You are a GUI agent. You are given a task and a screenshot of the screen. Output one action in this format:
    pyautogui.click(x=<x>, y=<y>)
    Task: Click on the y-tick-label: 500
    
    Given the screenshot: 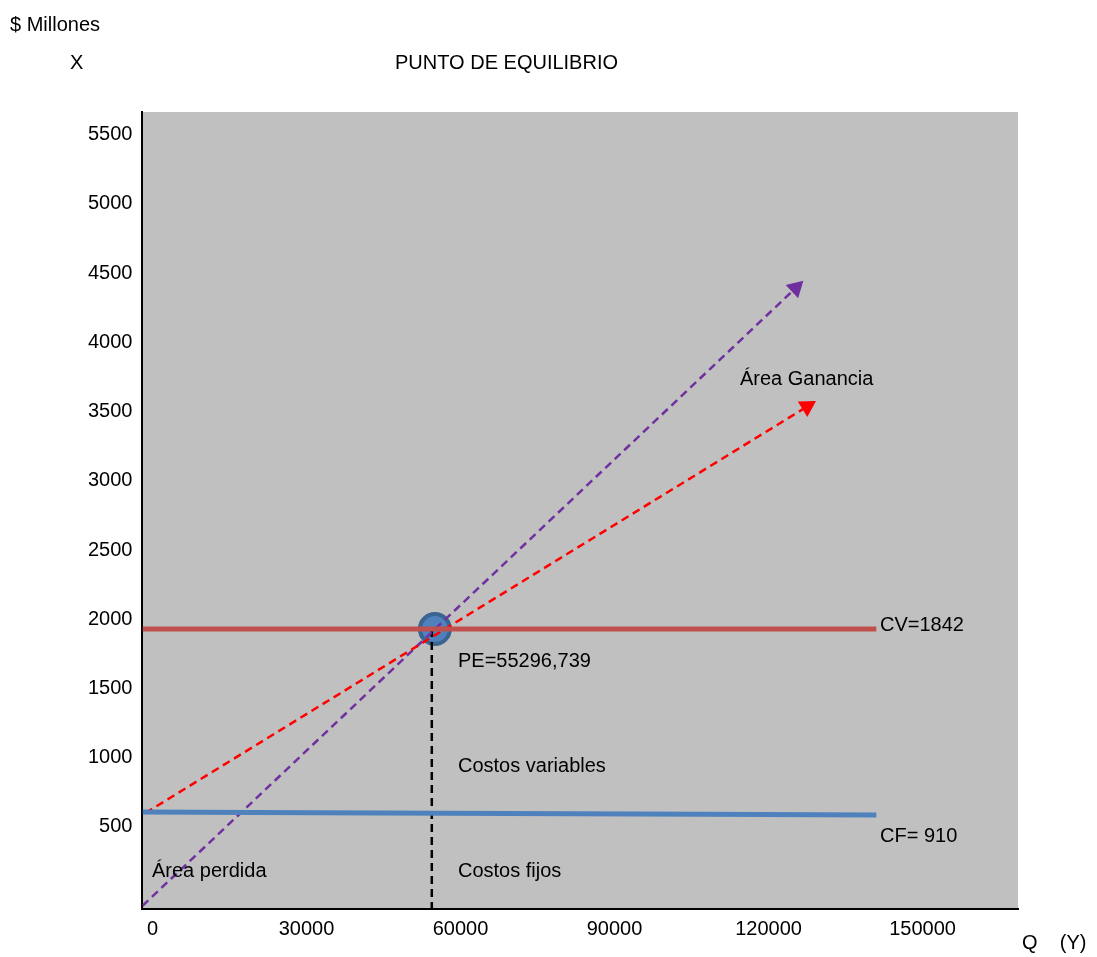 What is the action you would take?
    pyautogui.click(x=116, y=825)
    